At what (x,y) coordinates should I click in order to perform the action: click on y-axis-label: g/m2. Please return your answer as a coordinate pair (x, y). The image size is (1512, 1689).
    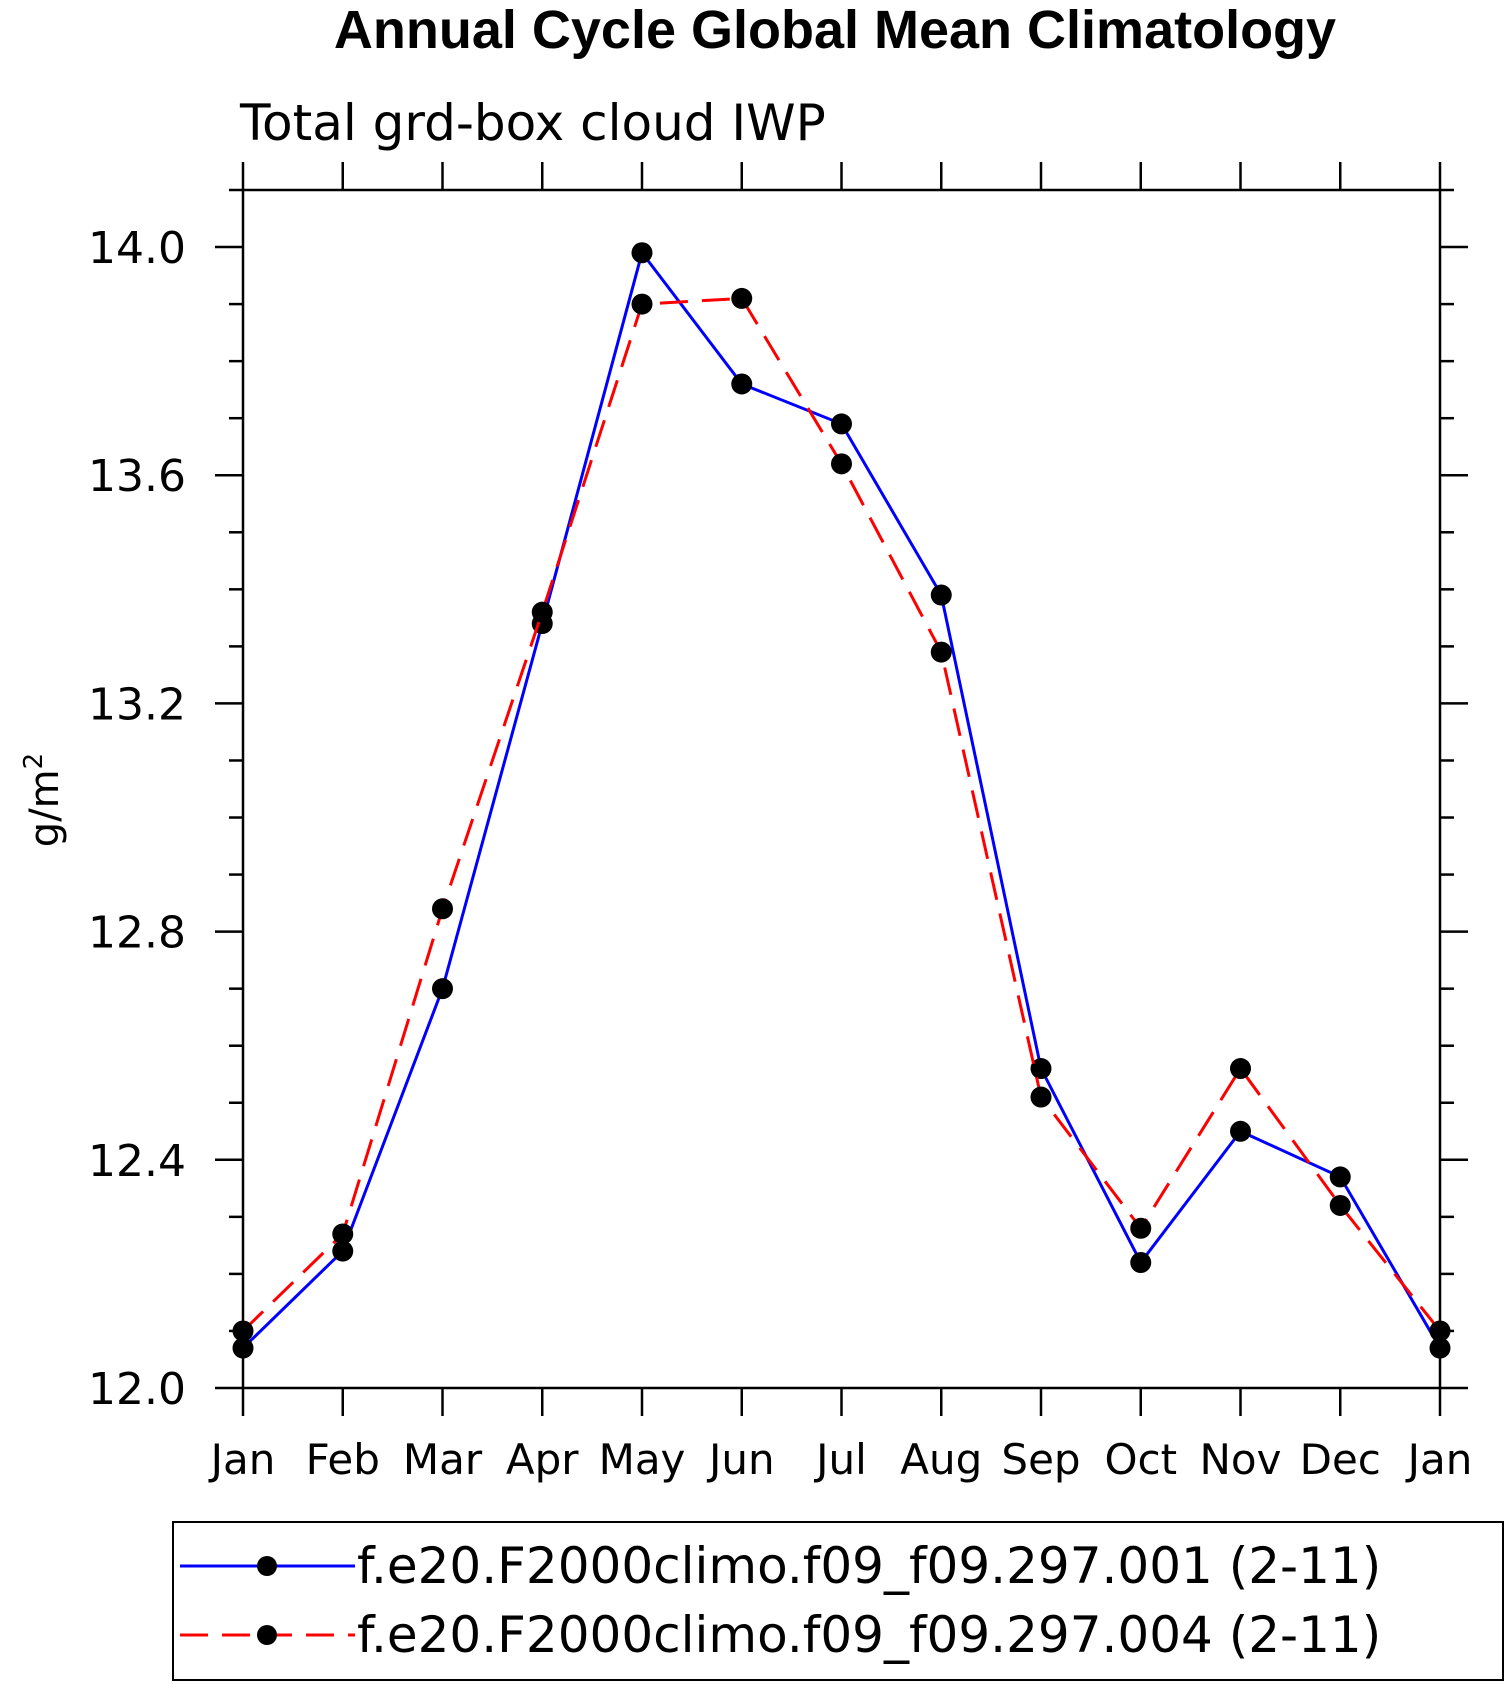
    Looking at the image, I should click on (43, 800).